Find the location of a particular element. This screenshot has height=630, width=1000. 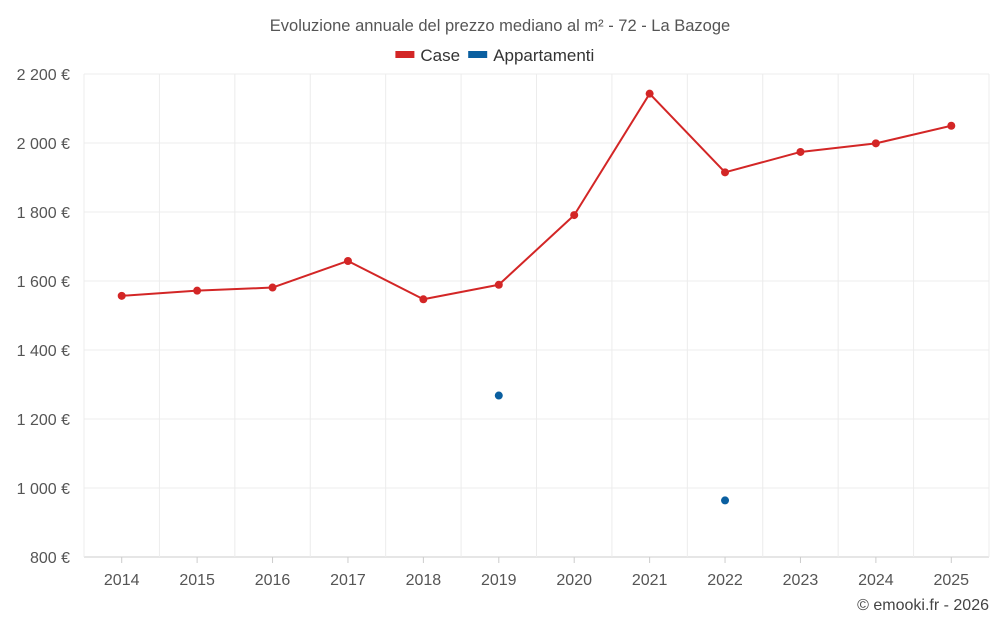

legend: Case Appartamenti is located at coordinates (494, 55).